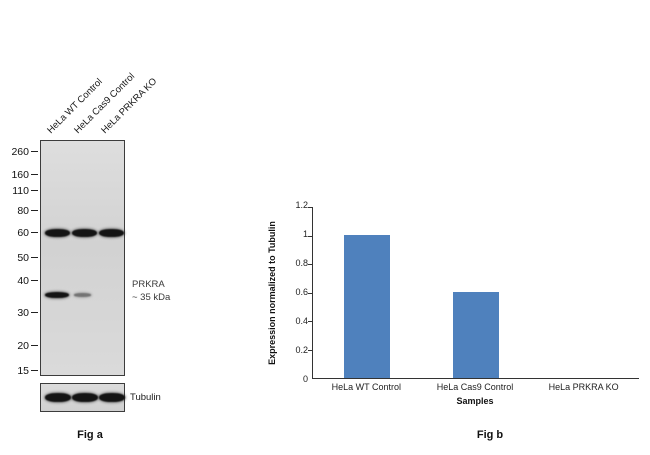 The width and height of the screenshot is (650, 455). What do you see at coordinates (305, 234) in the screenshot?
I see `y-tick-label: 1` at bounding box center [305, 234].